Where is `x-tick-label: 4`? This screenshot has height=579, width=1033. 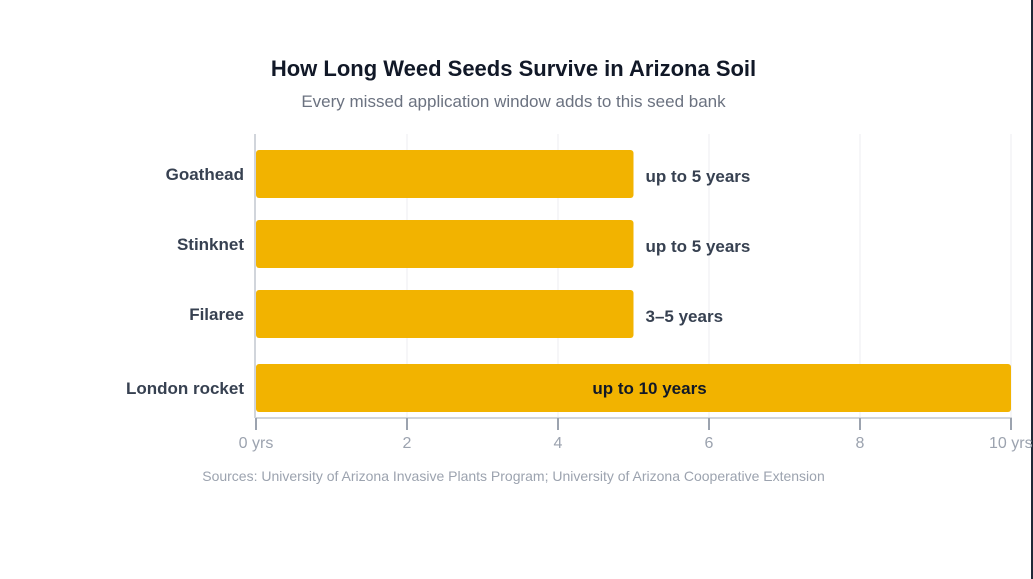 x-tick-label: 4 is located at coordinates (558, 443).